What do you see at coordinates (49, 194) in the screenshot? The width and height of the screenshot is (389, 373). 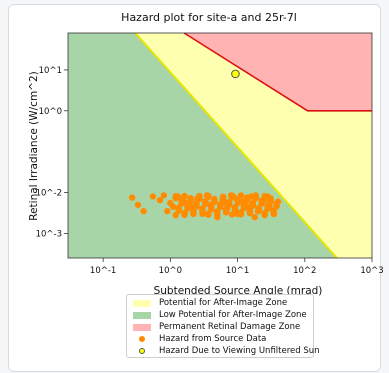 I see `y-tick-label: 10^-2` at bounding box center [49, 194].